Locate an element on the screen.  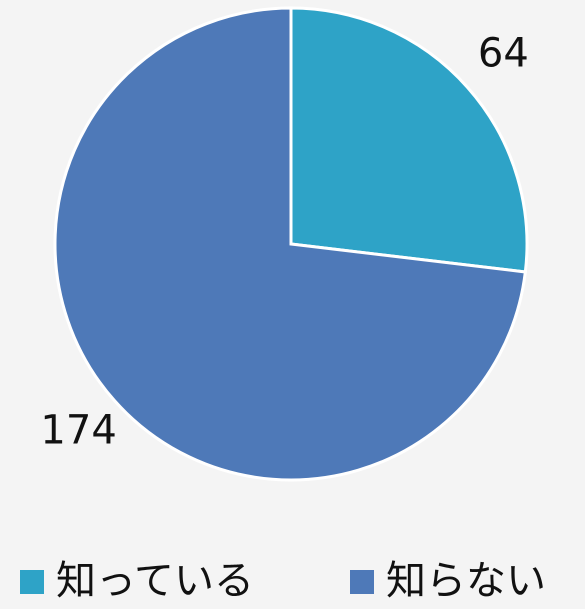
data-label: 174 is located at coordinates (78, 431).